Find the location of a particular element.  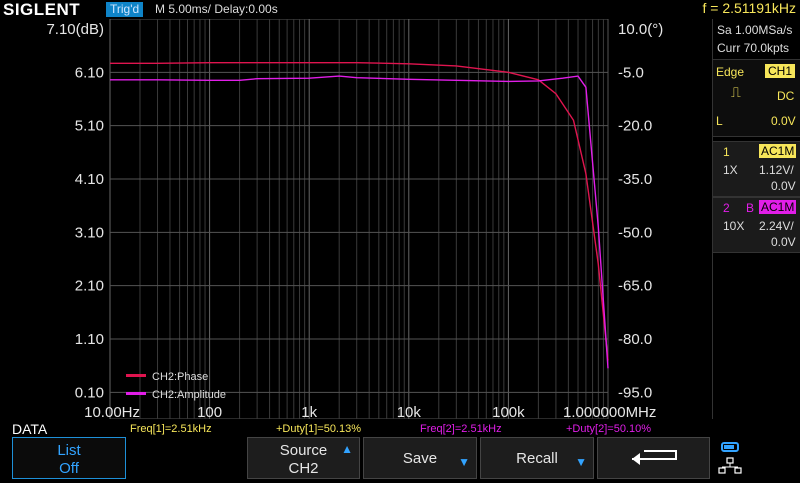

memory-depth: Curr 70.0kpts is located at coordinates (753, 48).